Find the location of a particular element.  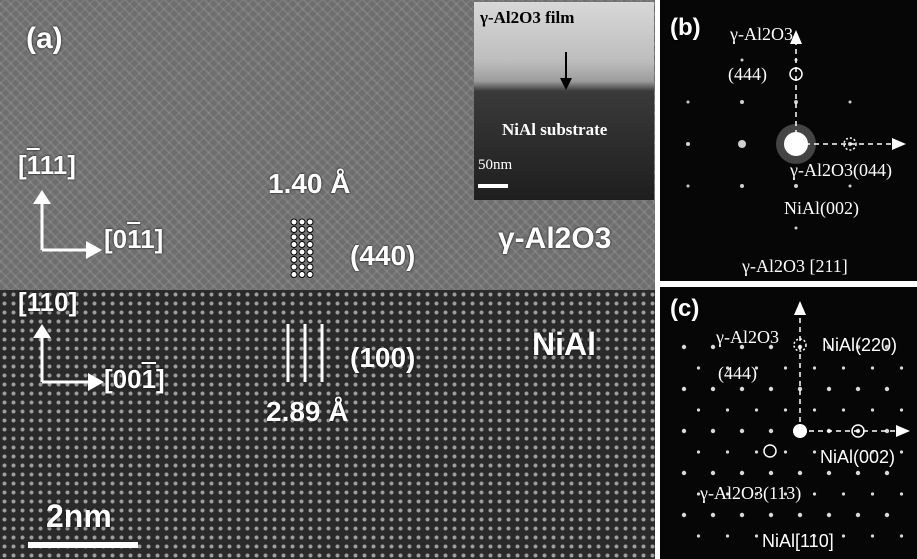

b-right-spot: γ-Al2O3(044) is located at coordinates (841, 170).